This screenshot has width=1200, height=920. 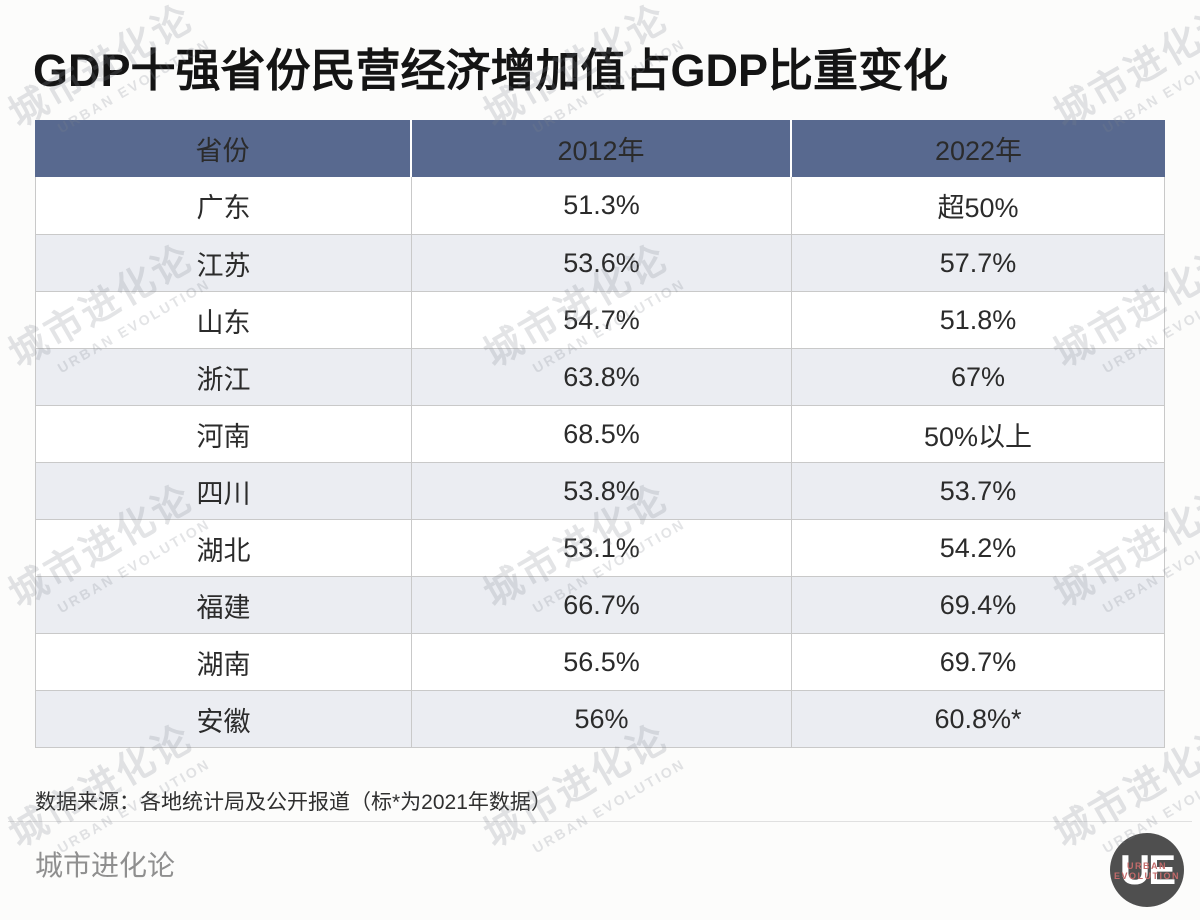 What do you see at coordinates (223, 322) in the screenshot?
I see `cell-province: 山东` at bounding box center [223, 322].